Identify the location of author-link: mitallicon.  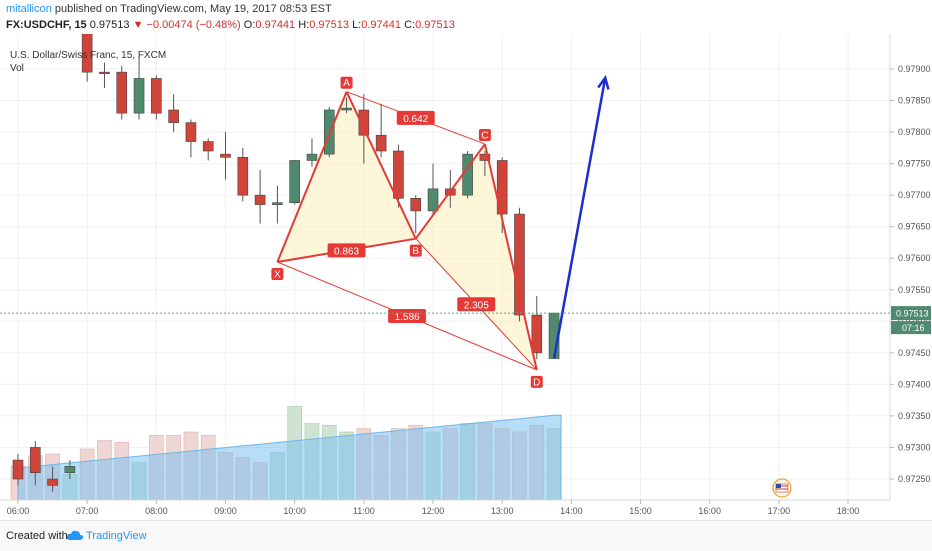
(29, 9).